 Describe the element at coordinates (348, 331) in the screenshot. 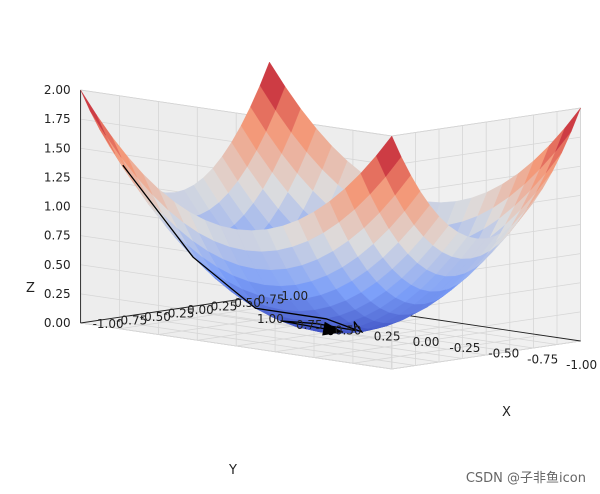

I see `y-tick-label: 0.50` at that location.